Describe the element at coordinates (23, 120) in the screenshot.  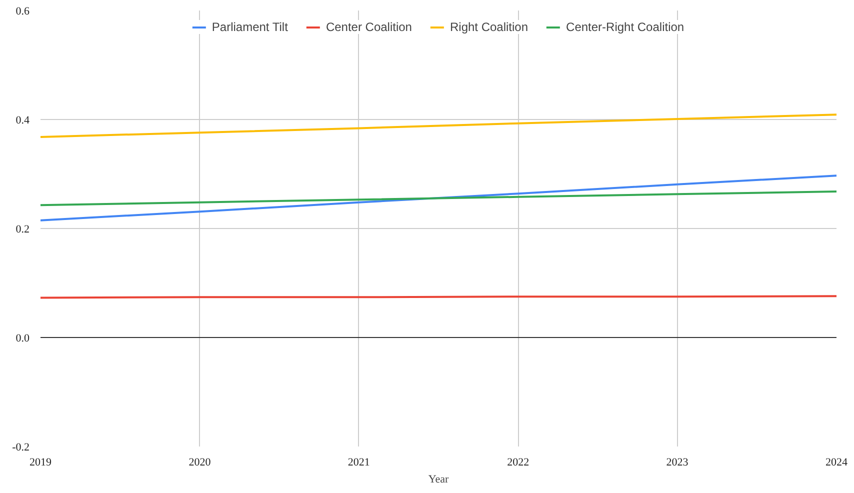
I see `y-tick-label: 0.4` at that location.